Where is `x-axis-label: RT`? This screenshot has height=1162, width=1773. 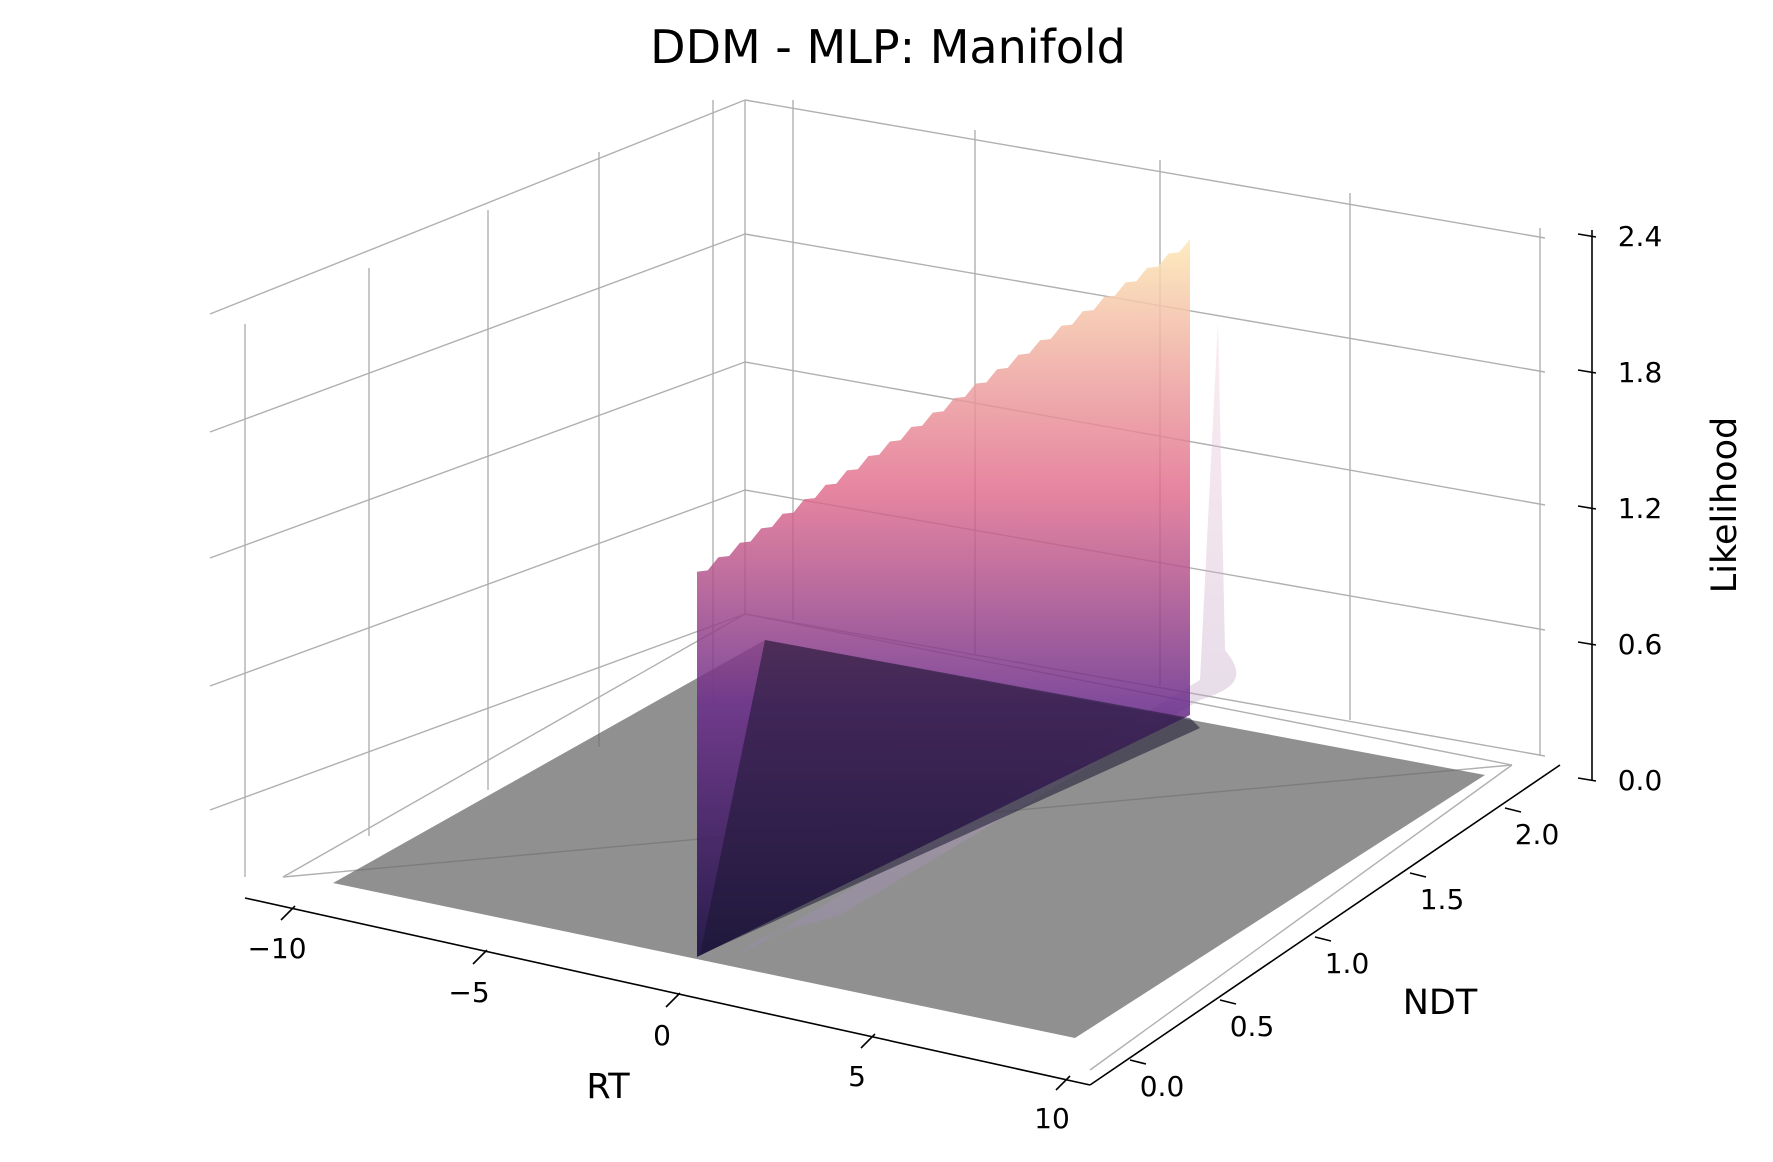 x-axis-label: RT is located at coordinates (608, 1087).